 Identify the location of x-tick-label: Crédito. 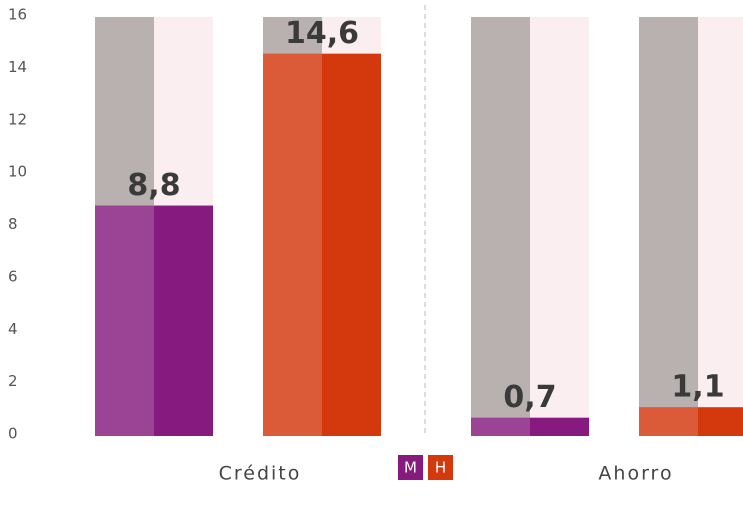
(260, 474).